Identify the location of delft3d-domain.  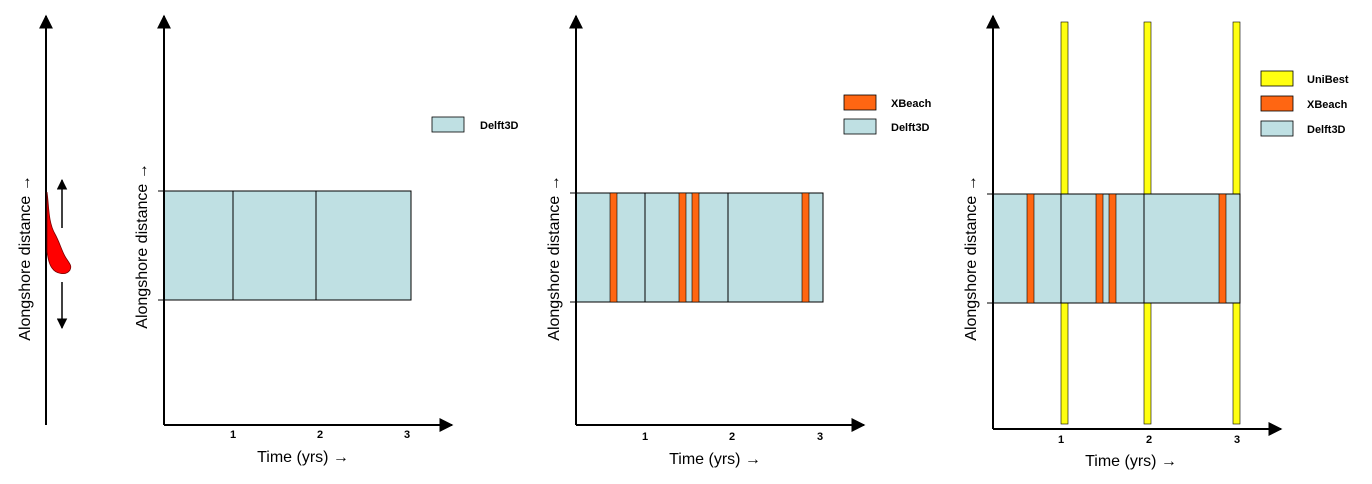
(287, 245).